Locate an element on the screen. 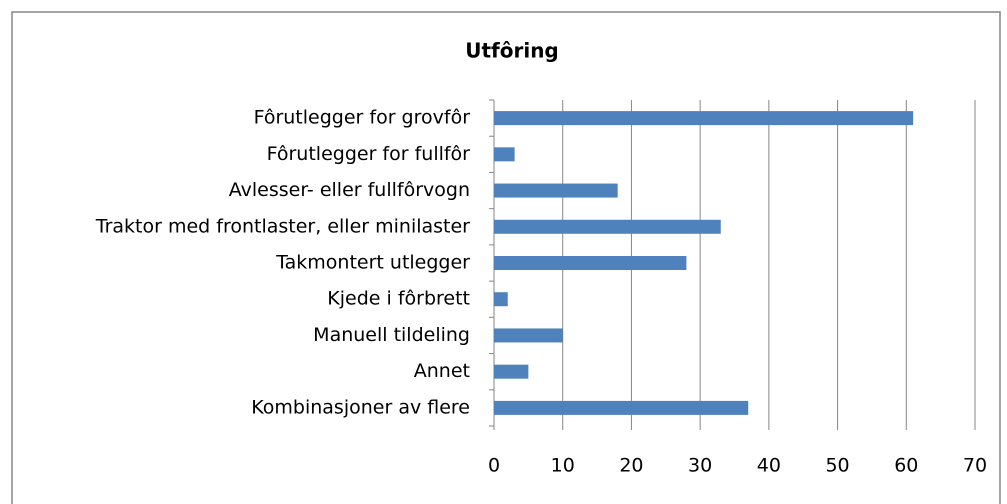  y-tick-label: Kjede i fôrbrett is located at coordinates (398, 299).